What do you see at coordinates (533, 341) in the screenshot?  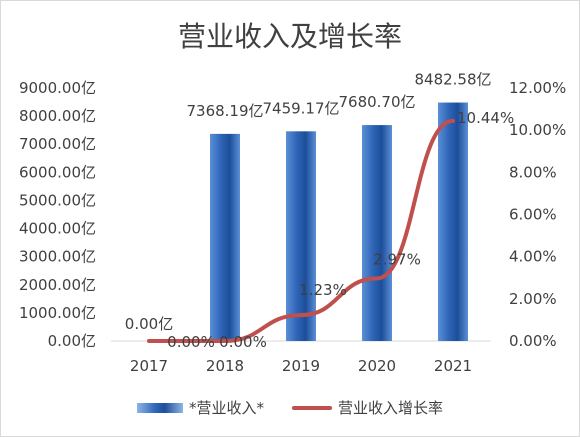 I see `y-right-tick-label: 0.00%` at bounding box center [533, 341].